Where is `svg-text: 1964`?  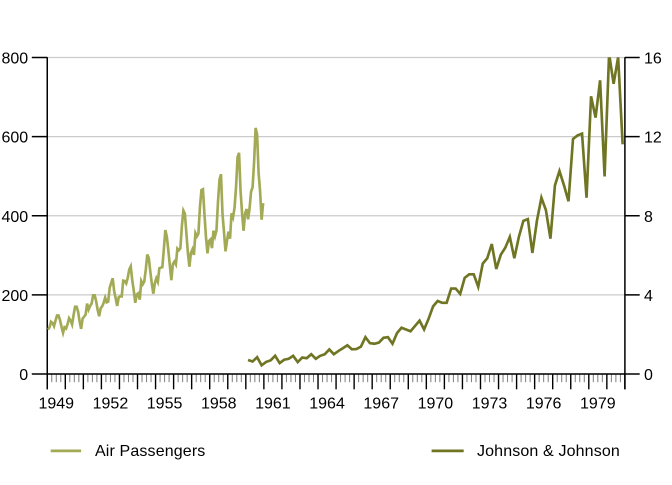 svg-text: 1964 is located at coordinates (327, 404).